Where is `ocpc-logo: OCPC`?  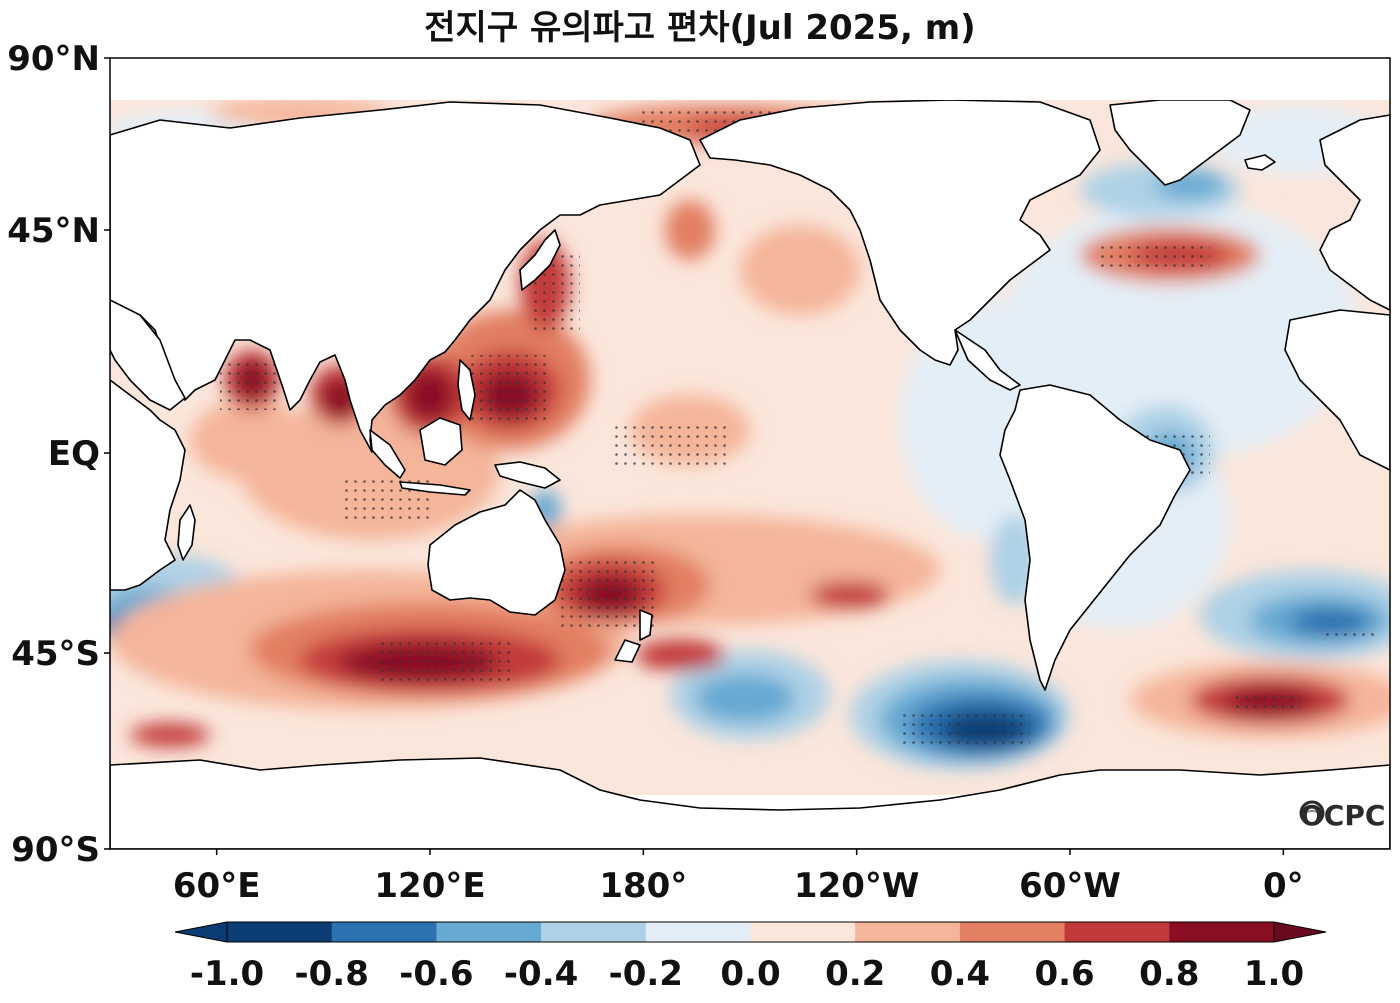
ocpc-logo: OCPC is located at coordinates (1342, 815).